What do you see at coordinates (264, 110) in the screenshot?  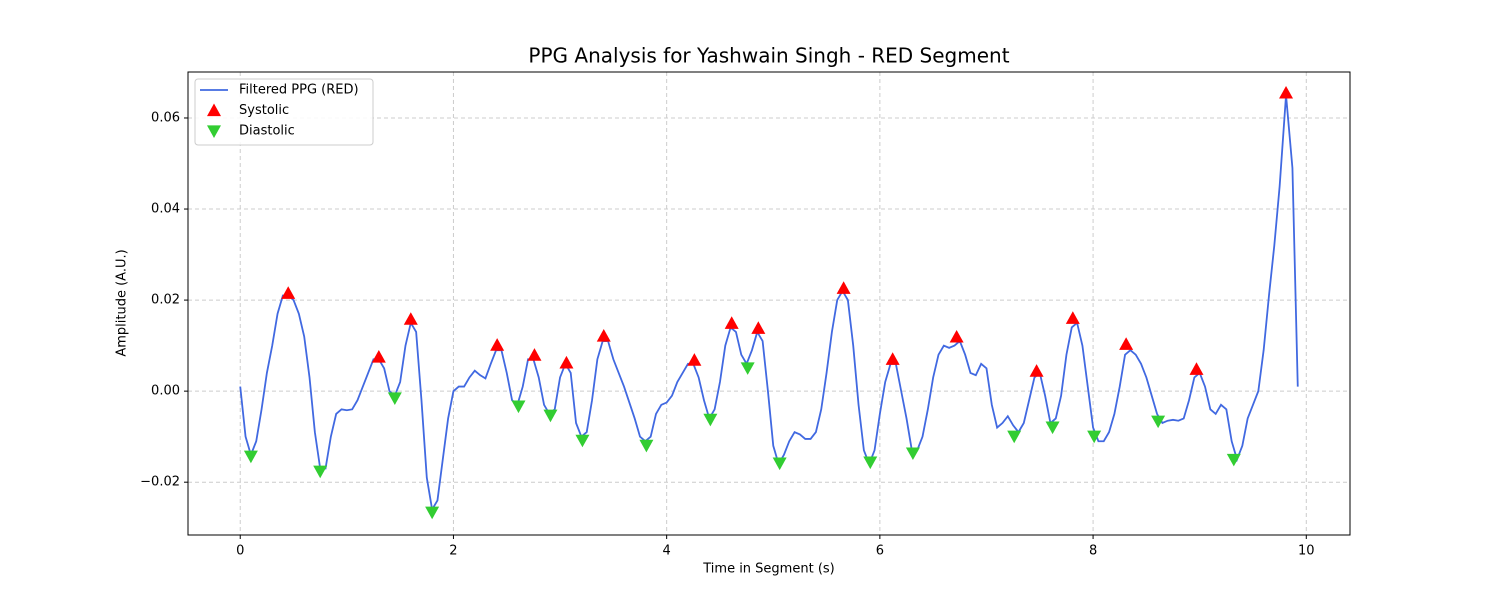 I see `legend-label: Systolic` at bounding box center [264, 110].